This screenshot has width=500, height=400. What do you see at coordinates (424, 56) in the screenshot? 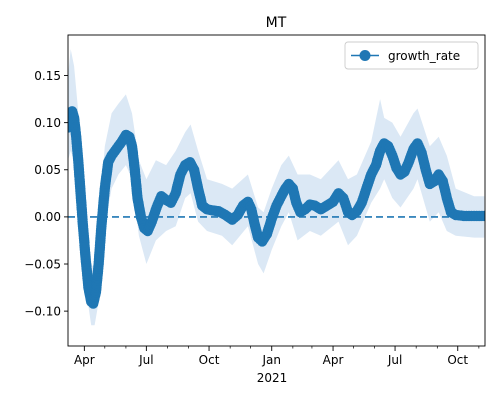
I see `legend-entry-growth-rate: growth_rate` at bounding box center [424, 56].